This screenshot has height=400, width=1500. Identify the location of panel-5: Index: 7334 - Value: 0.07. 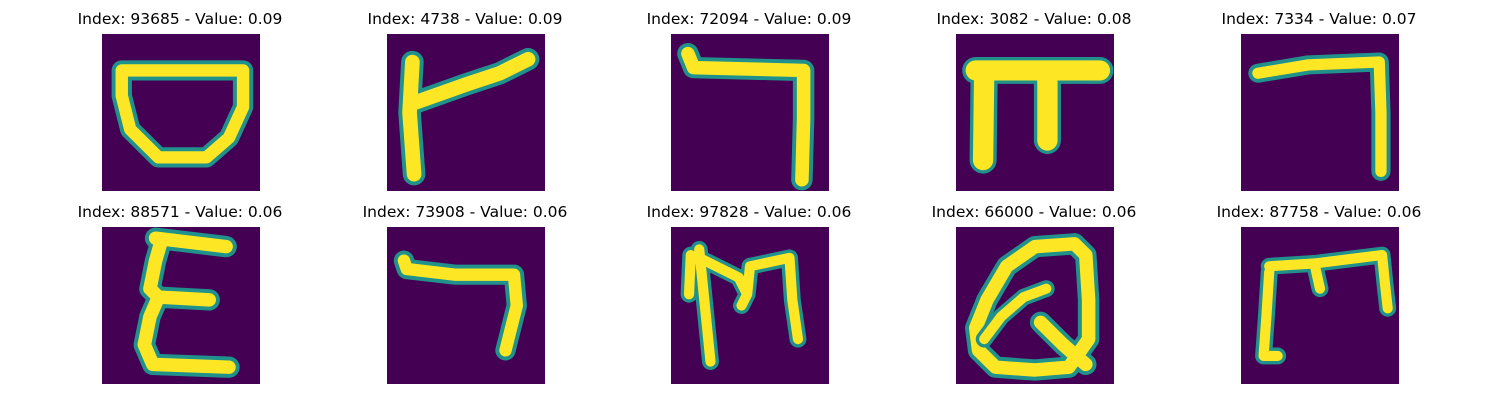
(1319, 100).